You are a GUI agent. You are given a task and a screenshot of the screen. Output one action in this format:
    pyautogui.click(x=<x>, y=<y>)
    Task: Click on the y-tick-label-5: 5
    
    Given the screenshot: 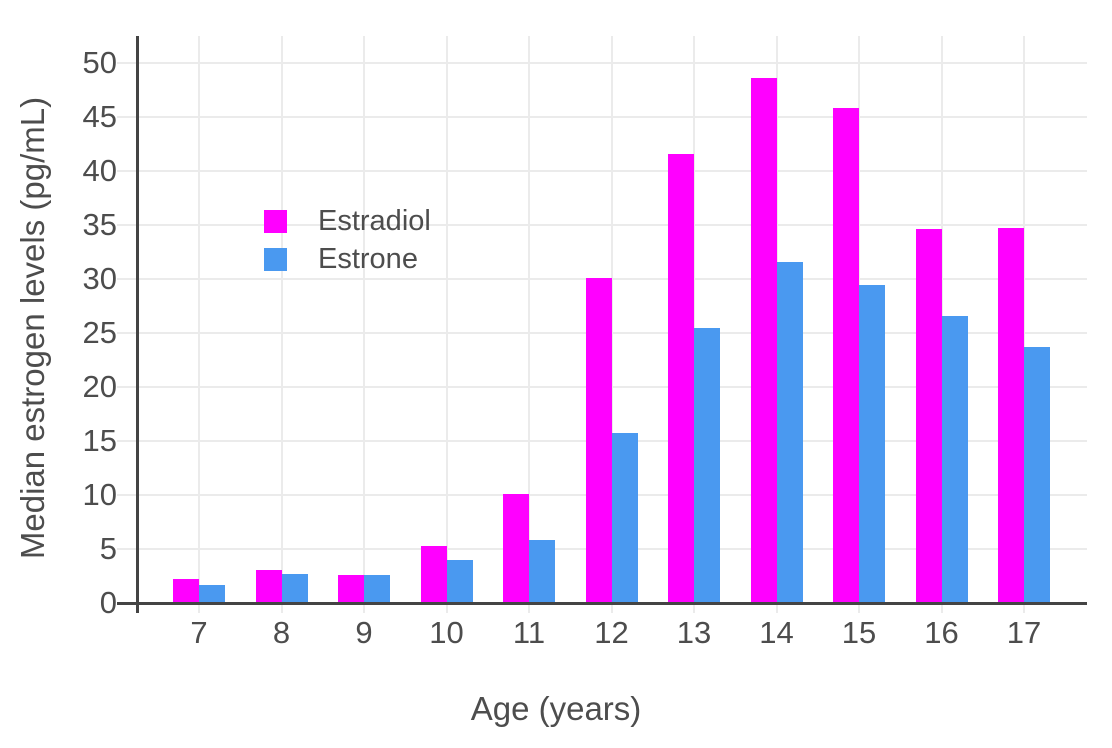 What is the action you would take?
    pyautogui.click(x=108, y=548)
    